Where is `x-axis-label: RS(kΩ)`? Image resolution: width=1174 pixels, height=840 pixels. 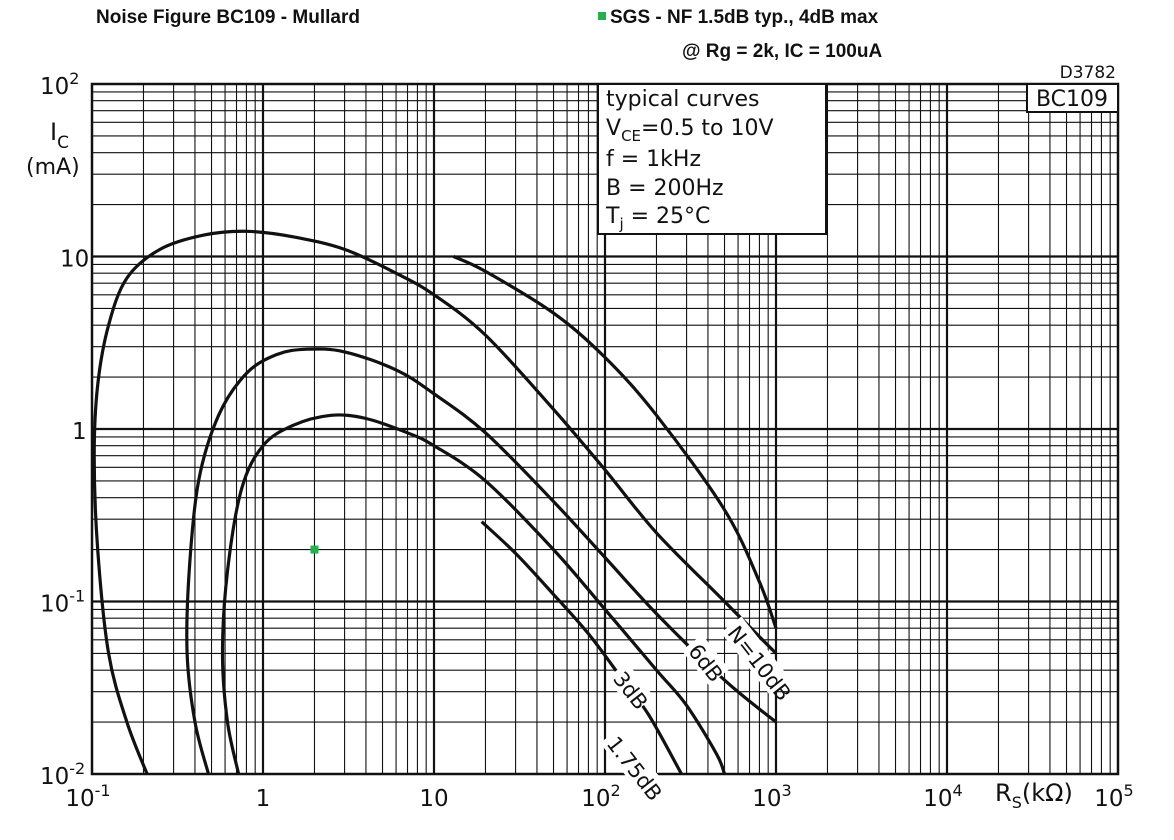 x-axis-label: RS(kΩ) is located at coordinates (1034, 795).